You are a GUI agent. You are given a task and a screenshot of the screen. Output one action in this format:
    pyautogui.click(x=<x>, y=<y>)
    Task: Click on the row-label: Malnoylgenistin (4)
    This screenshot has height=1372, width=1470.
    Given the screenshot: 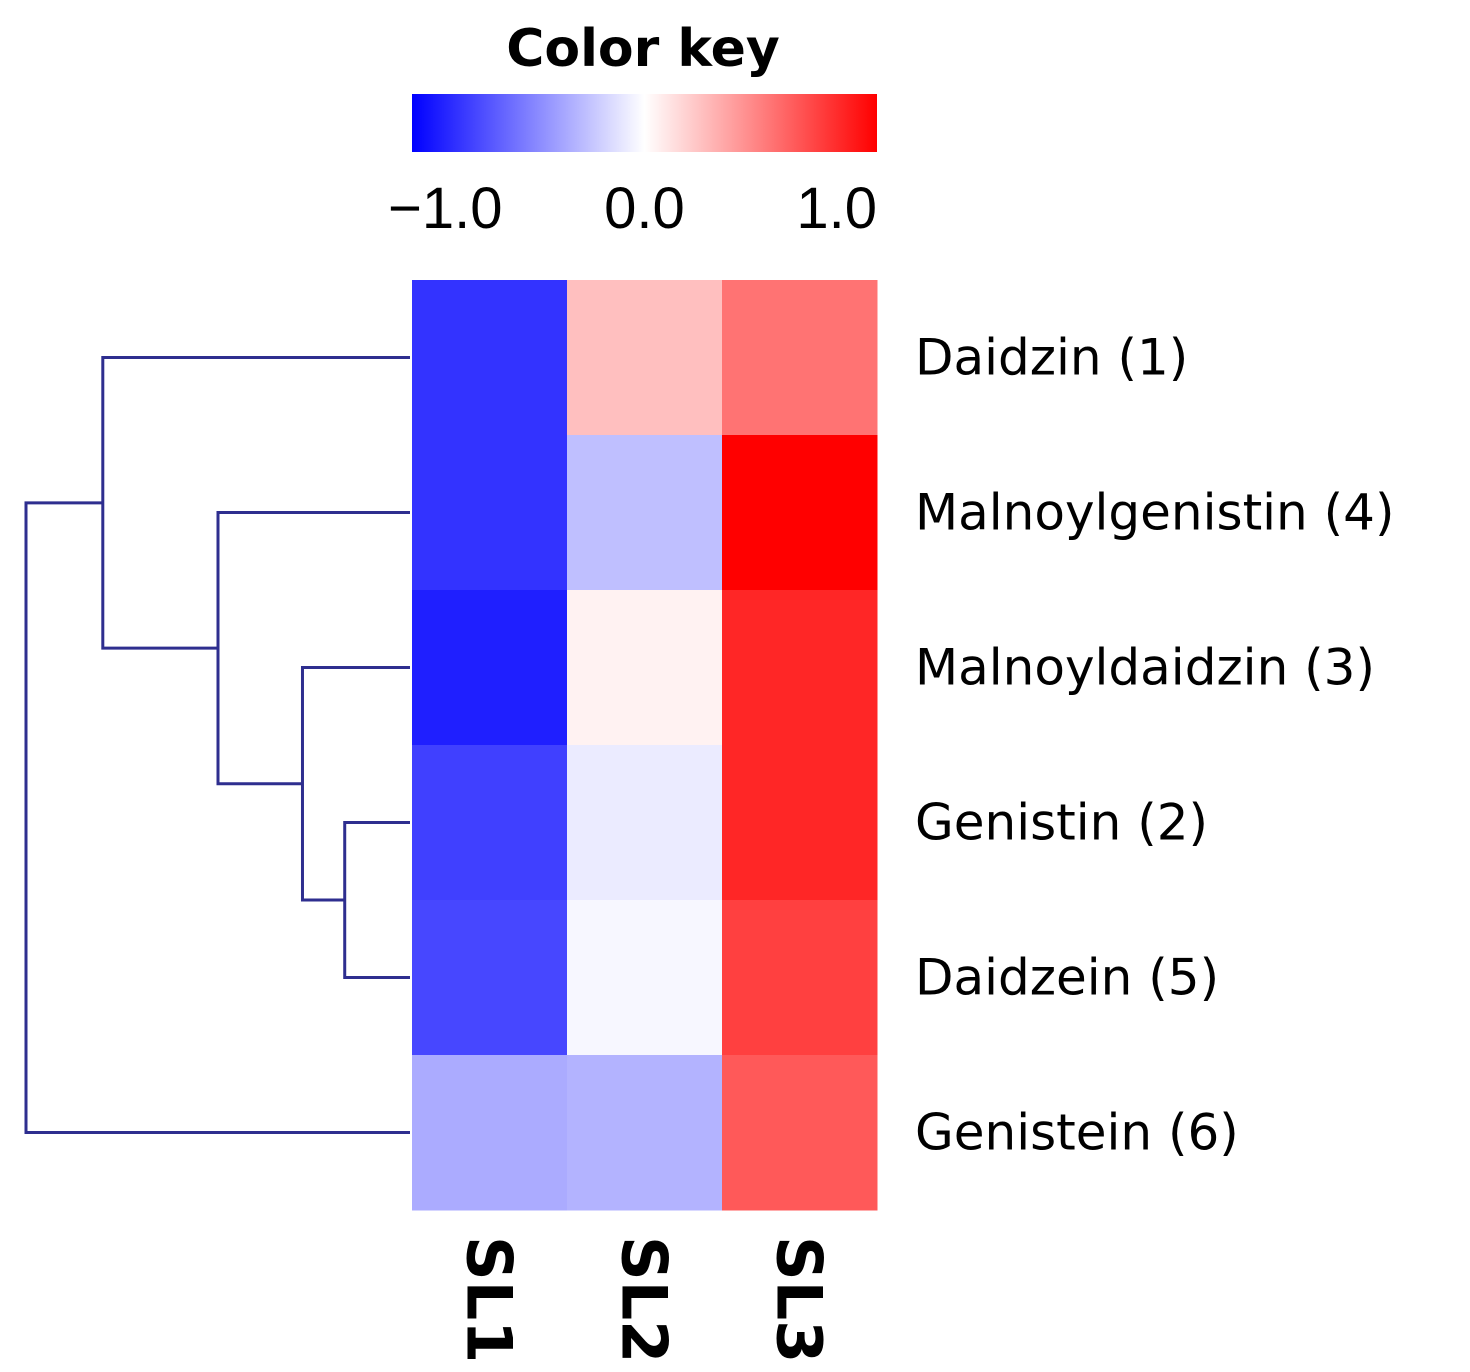 What is the action you would take?
    pyautogui.click(x=1154, y=513)
    